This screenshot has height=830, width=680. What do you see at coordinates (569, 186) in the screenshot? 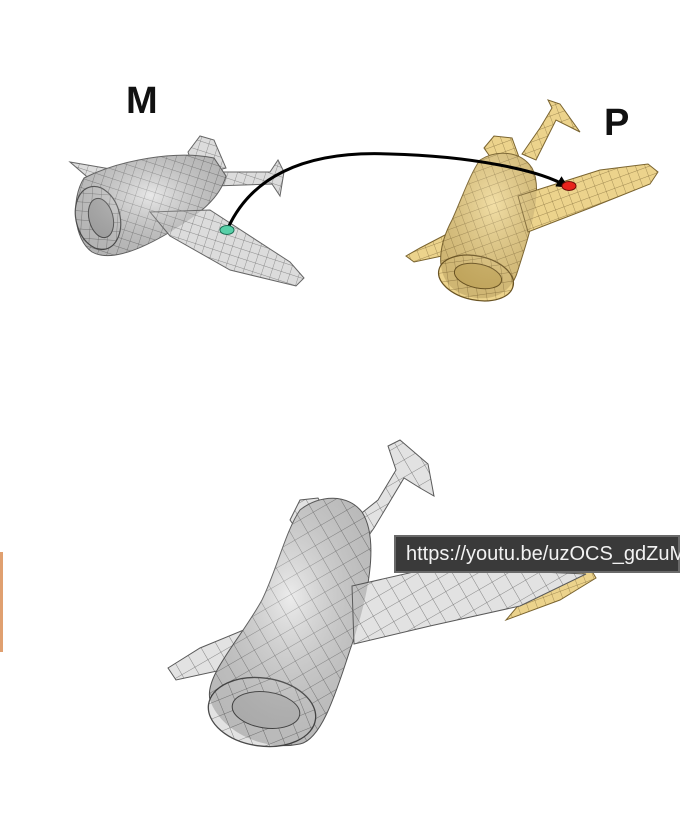
I see `target-point` at bounding box center [569, 186].